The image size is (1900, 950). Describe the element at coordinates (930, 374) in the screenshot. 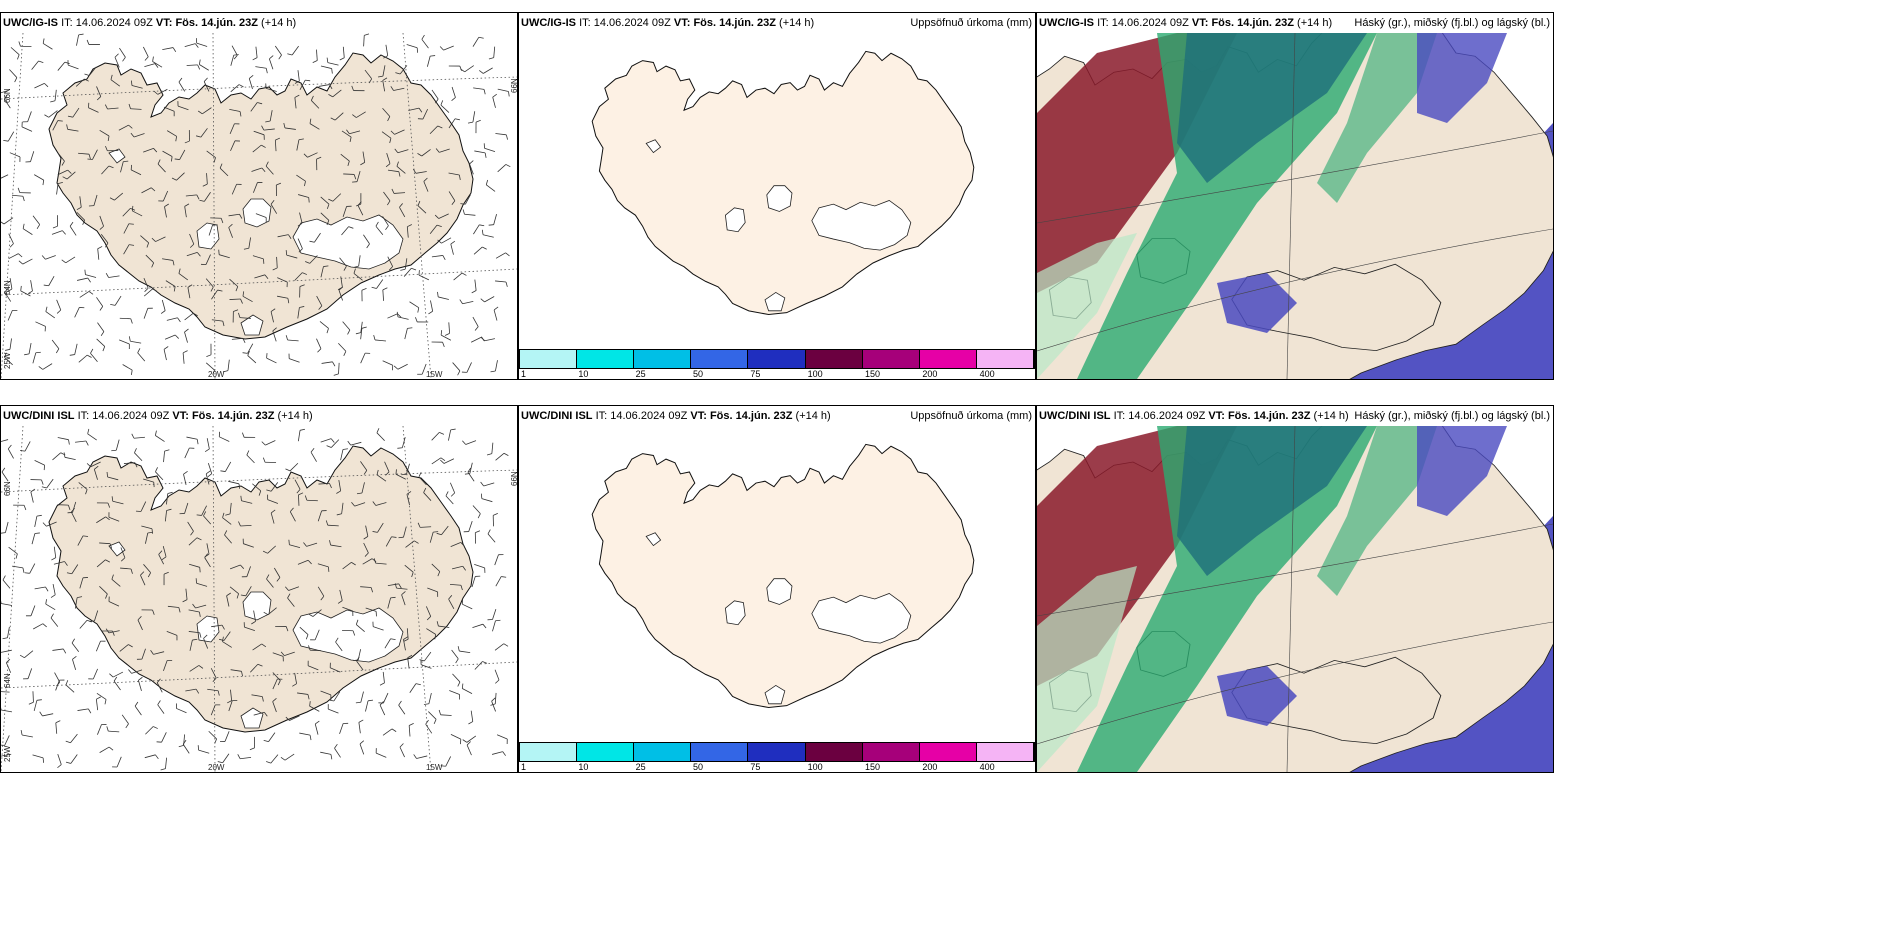

I see `colorbar-label: 200` at that location.